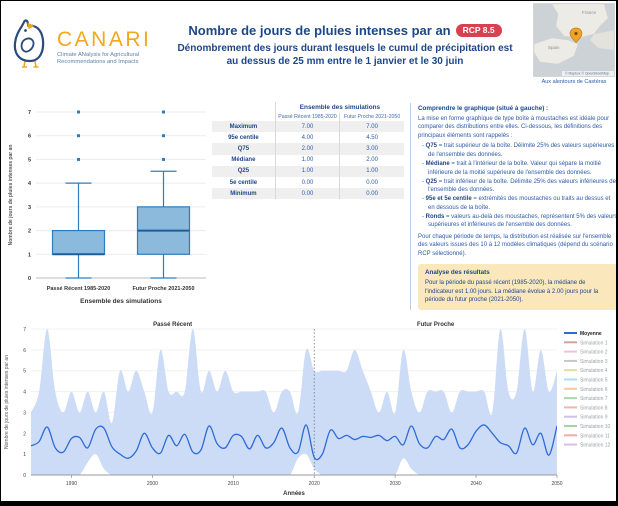  Describe the element at coordinates (71, 484) in the screenshot. I see `svg-text: 1990` at that location.